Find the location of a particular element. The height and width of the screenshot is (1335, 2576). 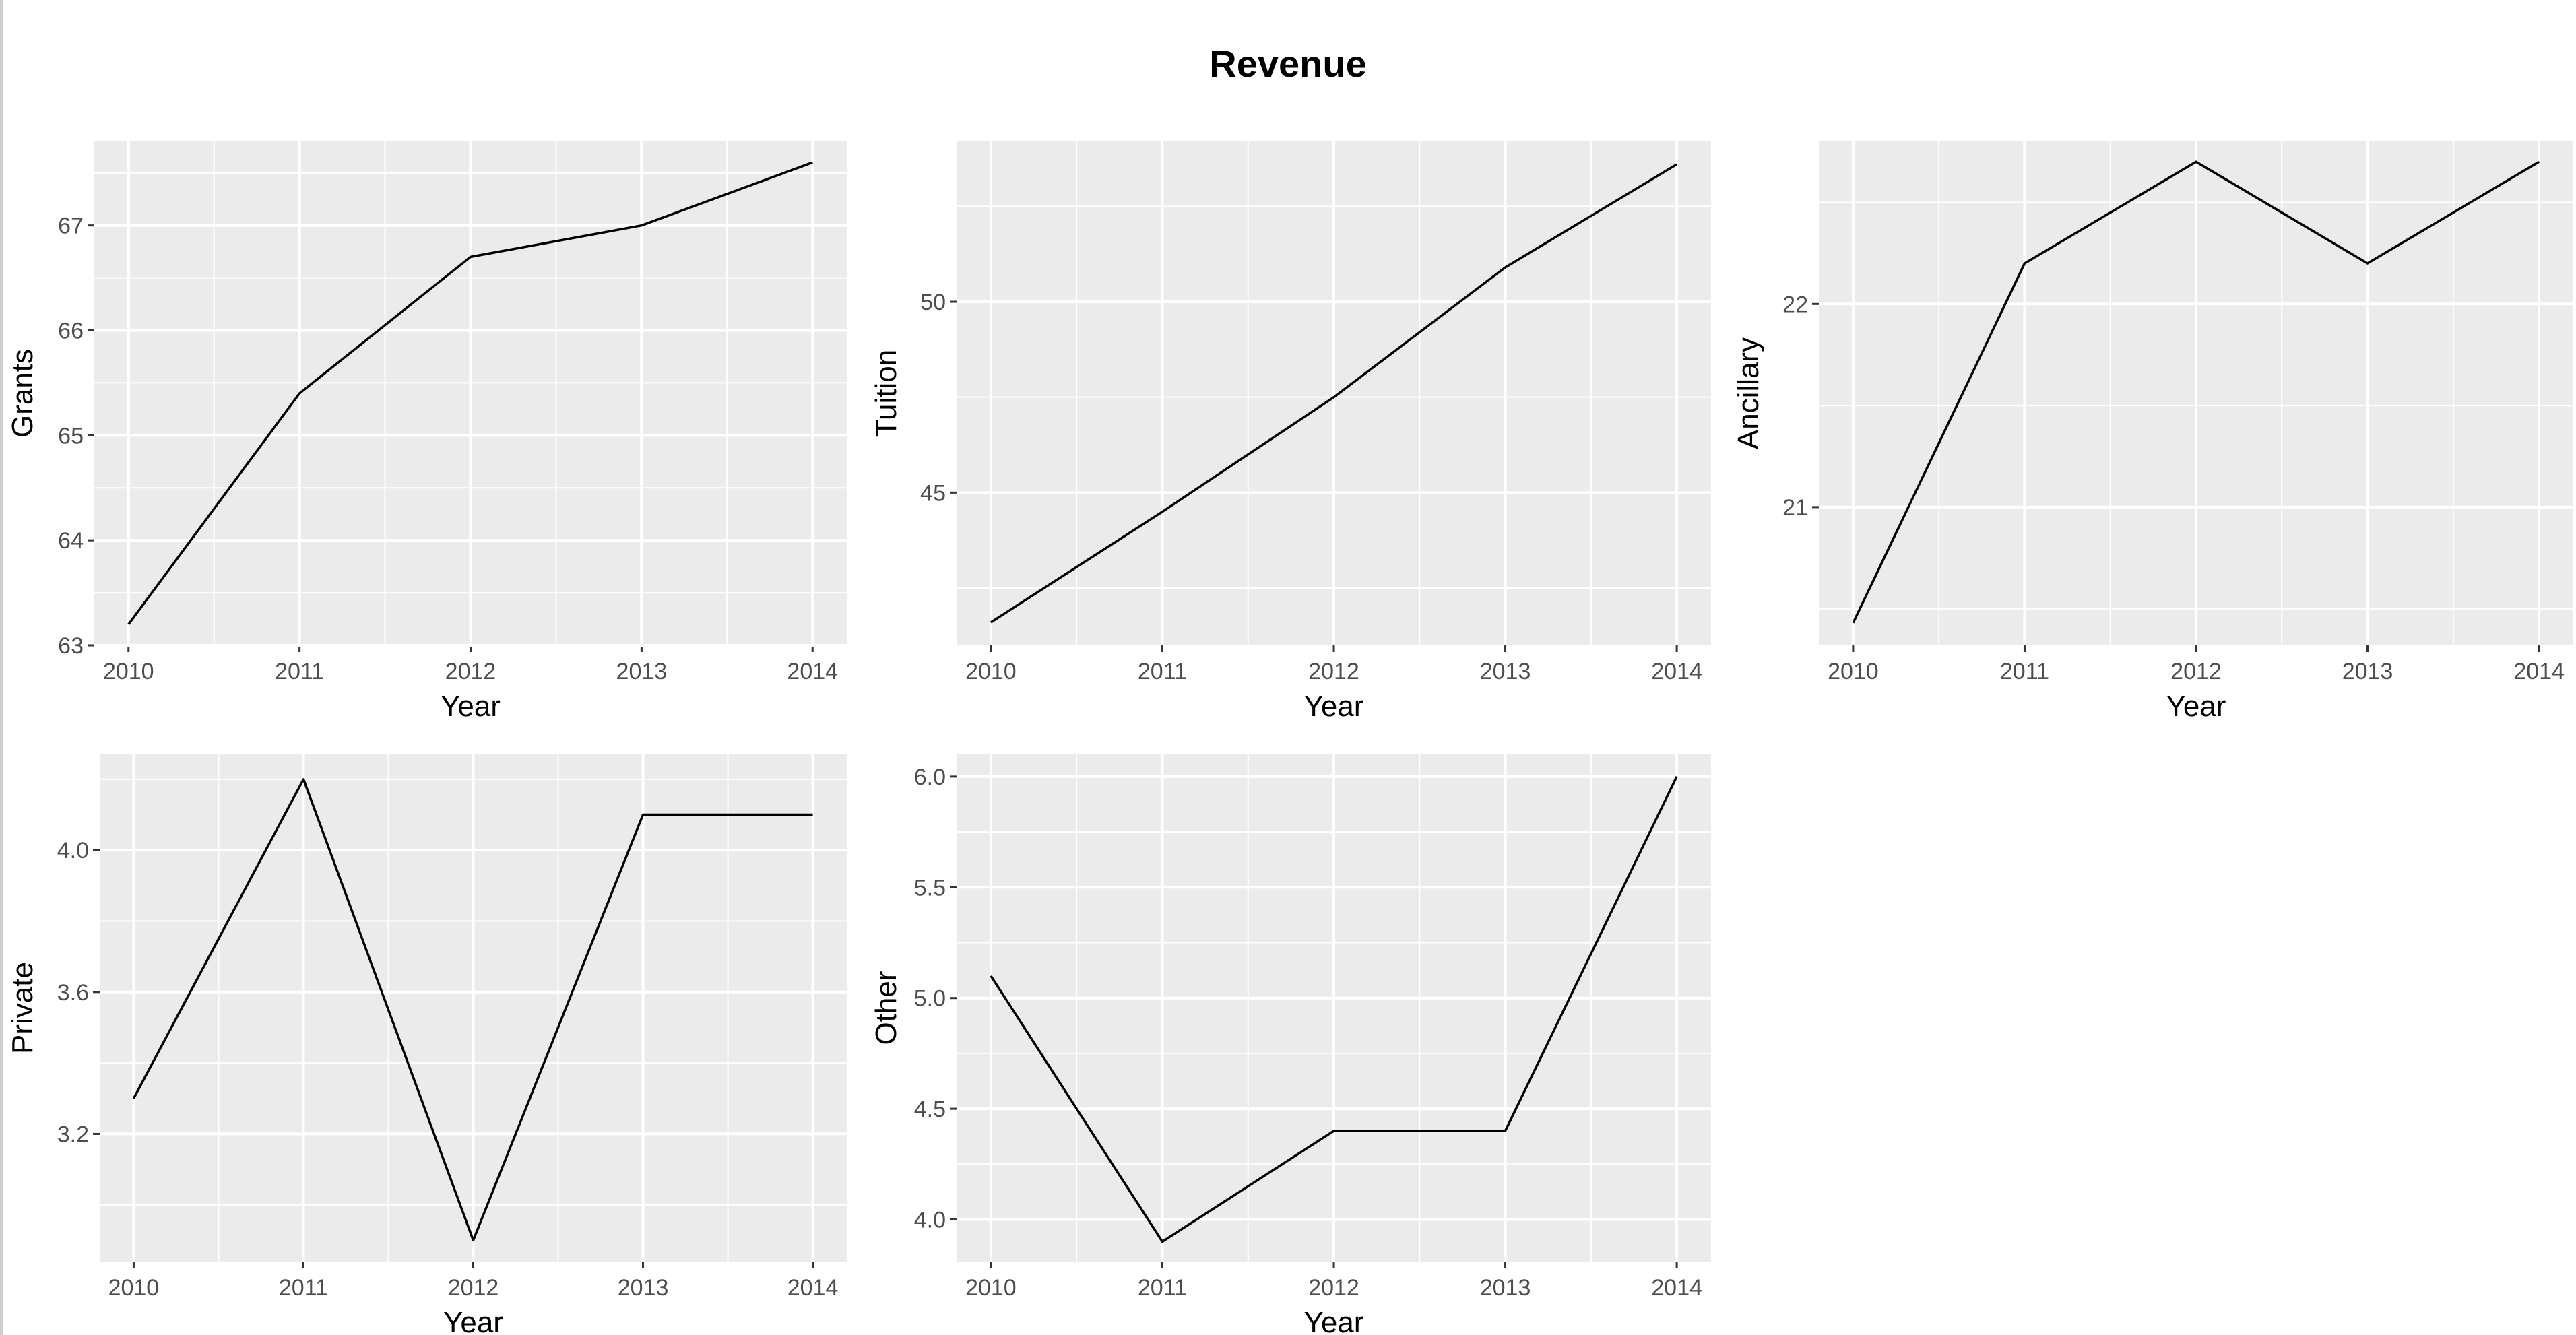

panel-3: 2010 2011 2012 2013 2014 21 22 Year Ancillary is located at coordinates (2153, 432).